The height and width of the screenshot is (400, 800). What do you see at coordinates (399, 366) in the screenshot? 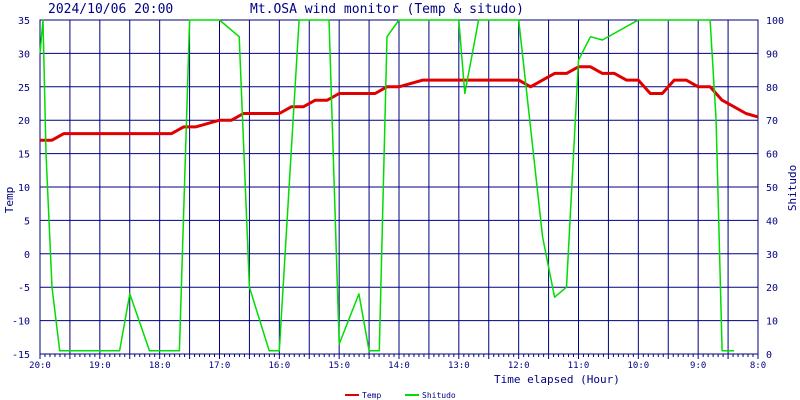
I see `x-tick-label: 14:0` at bounding box center [399, 366].